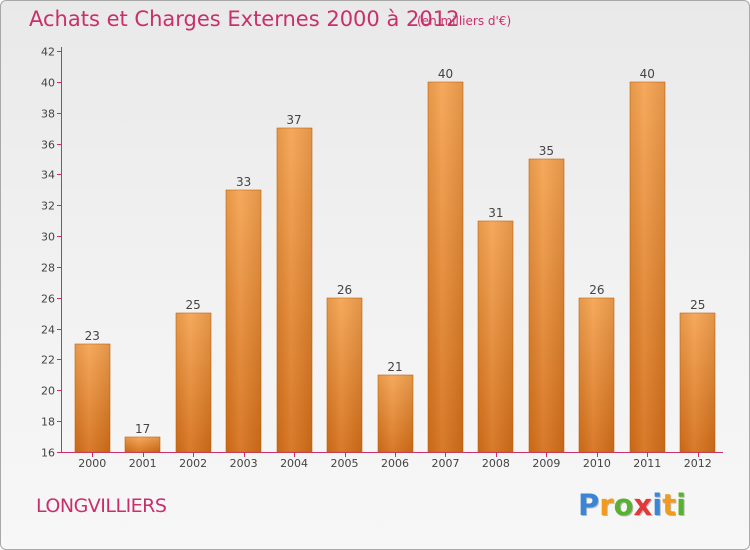  What do you see at coordinates (294, 463) in the screenshot?
I see `x-tick-label: 2004` at bounding box center [294, 463].